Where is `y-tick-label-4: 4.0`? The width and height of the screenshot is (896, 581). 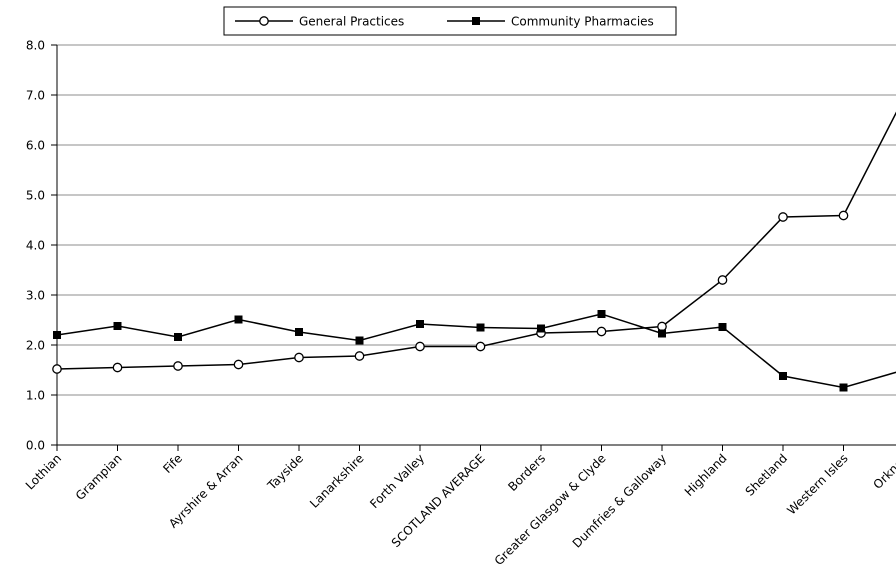 y-tick-label-4: 4.0 is located at coordinates (35, 246).